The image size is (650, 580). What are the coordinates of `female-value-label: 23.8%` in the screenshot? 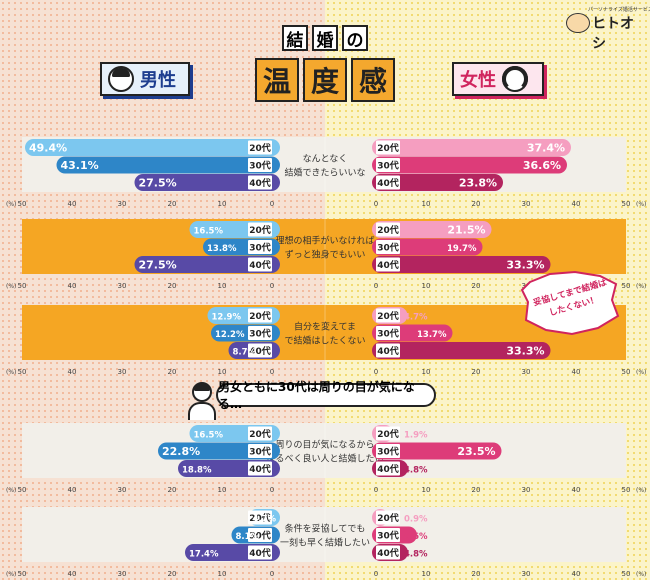 It's located at (478, 183).